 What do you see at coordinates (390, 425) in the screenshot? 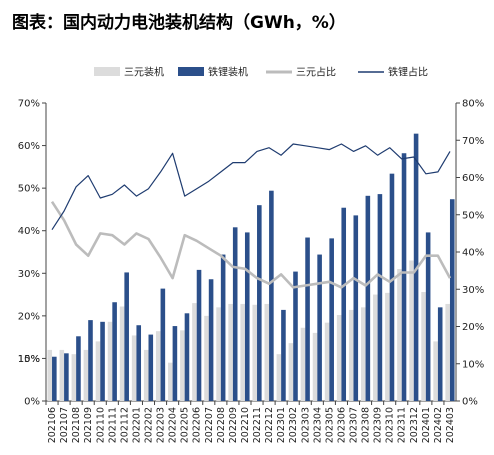
I see `x-tick-label: 202310` at bounding box center [390, 425].